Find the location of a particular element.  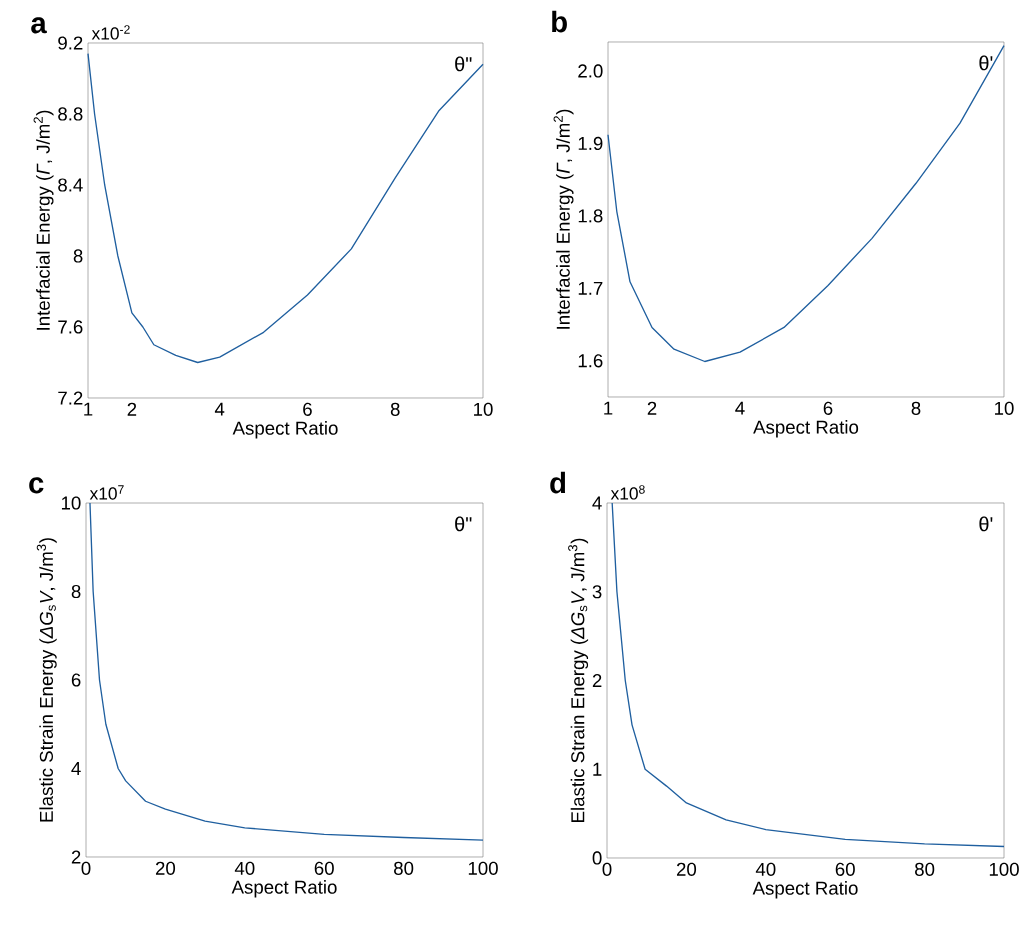

text: x10$^{8}$ is located at coordinates (627, 492).